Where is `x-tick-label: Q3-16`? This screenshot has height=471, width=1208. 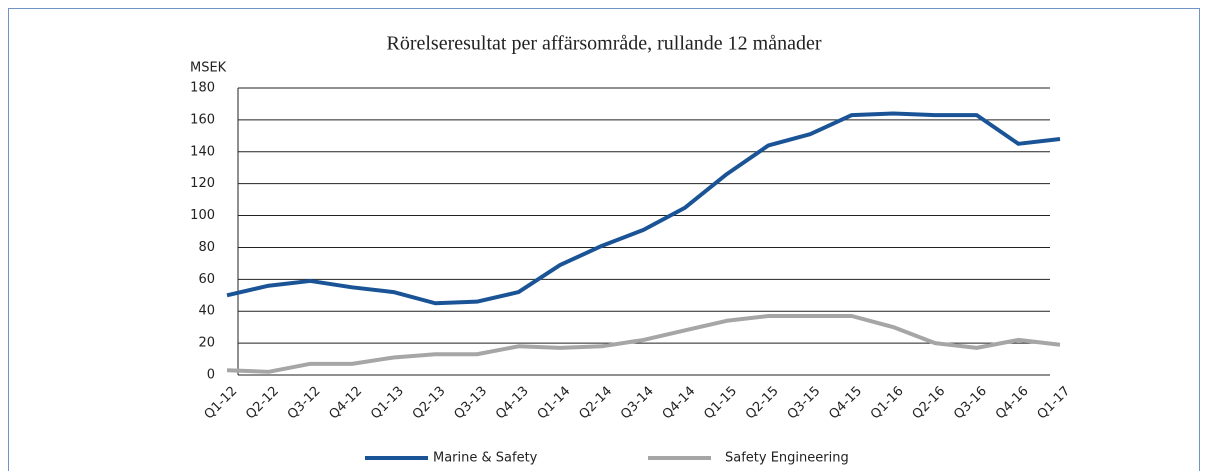 x-tick-label: Q3-16 is located at coordinates (970, 403).